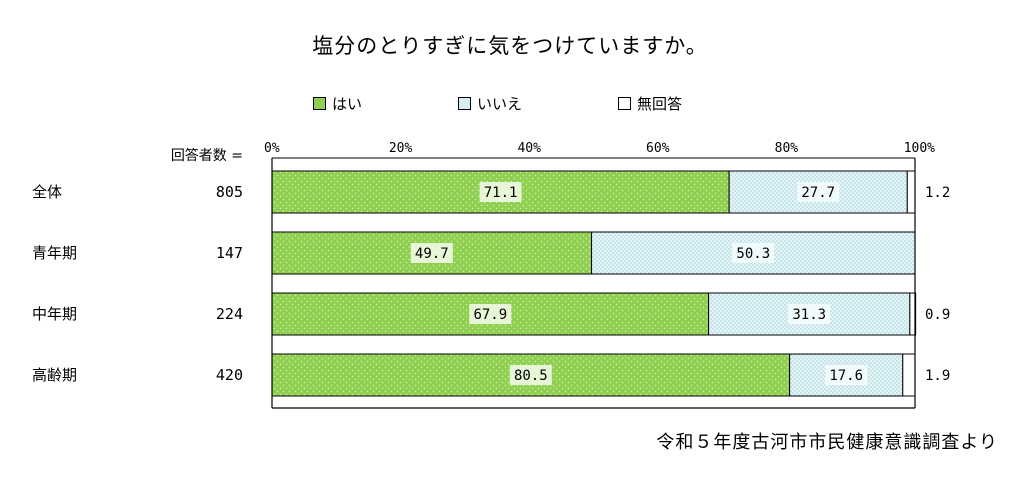  I want to click on n-header: 回答者数 =, so click(207, 155).